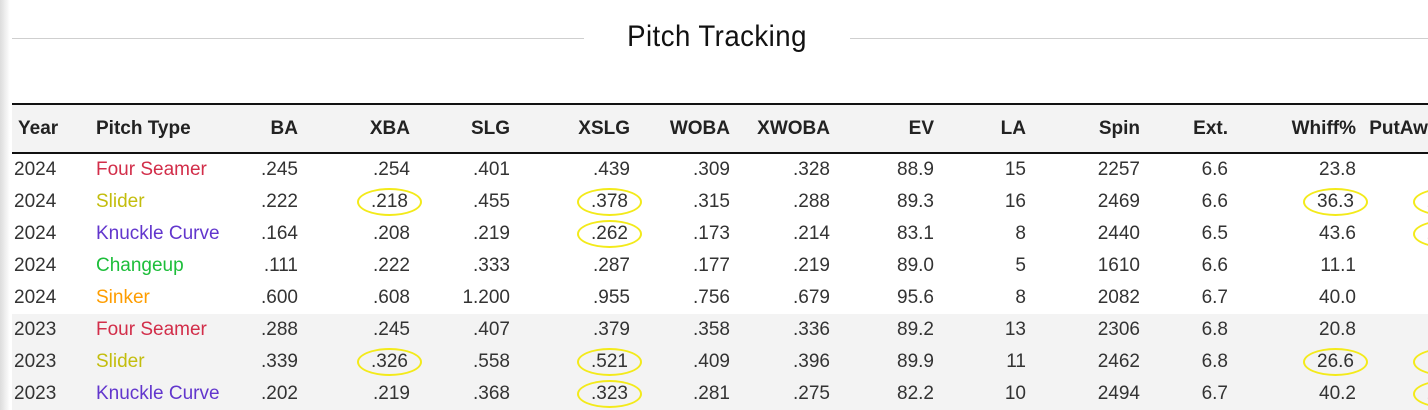 This screenshot has width=1428, height=410. Describe the element at coordinates (123, 297) in the screenshot. I see `cell-pitch-type: Sinker` at that location.